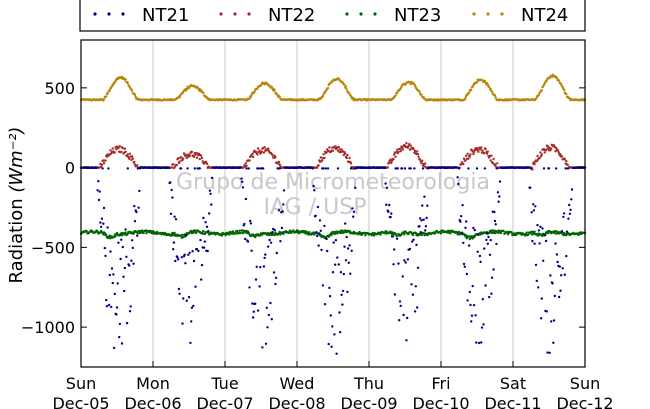  I want to click on x-tick-date-4: Dec-09, so click(368, 401).